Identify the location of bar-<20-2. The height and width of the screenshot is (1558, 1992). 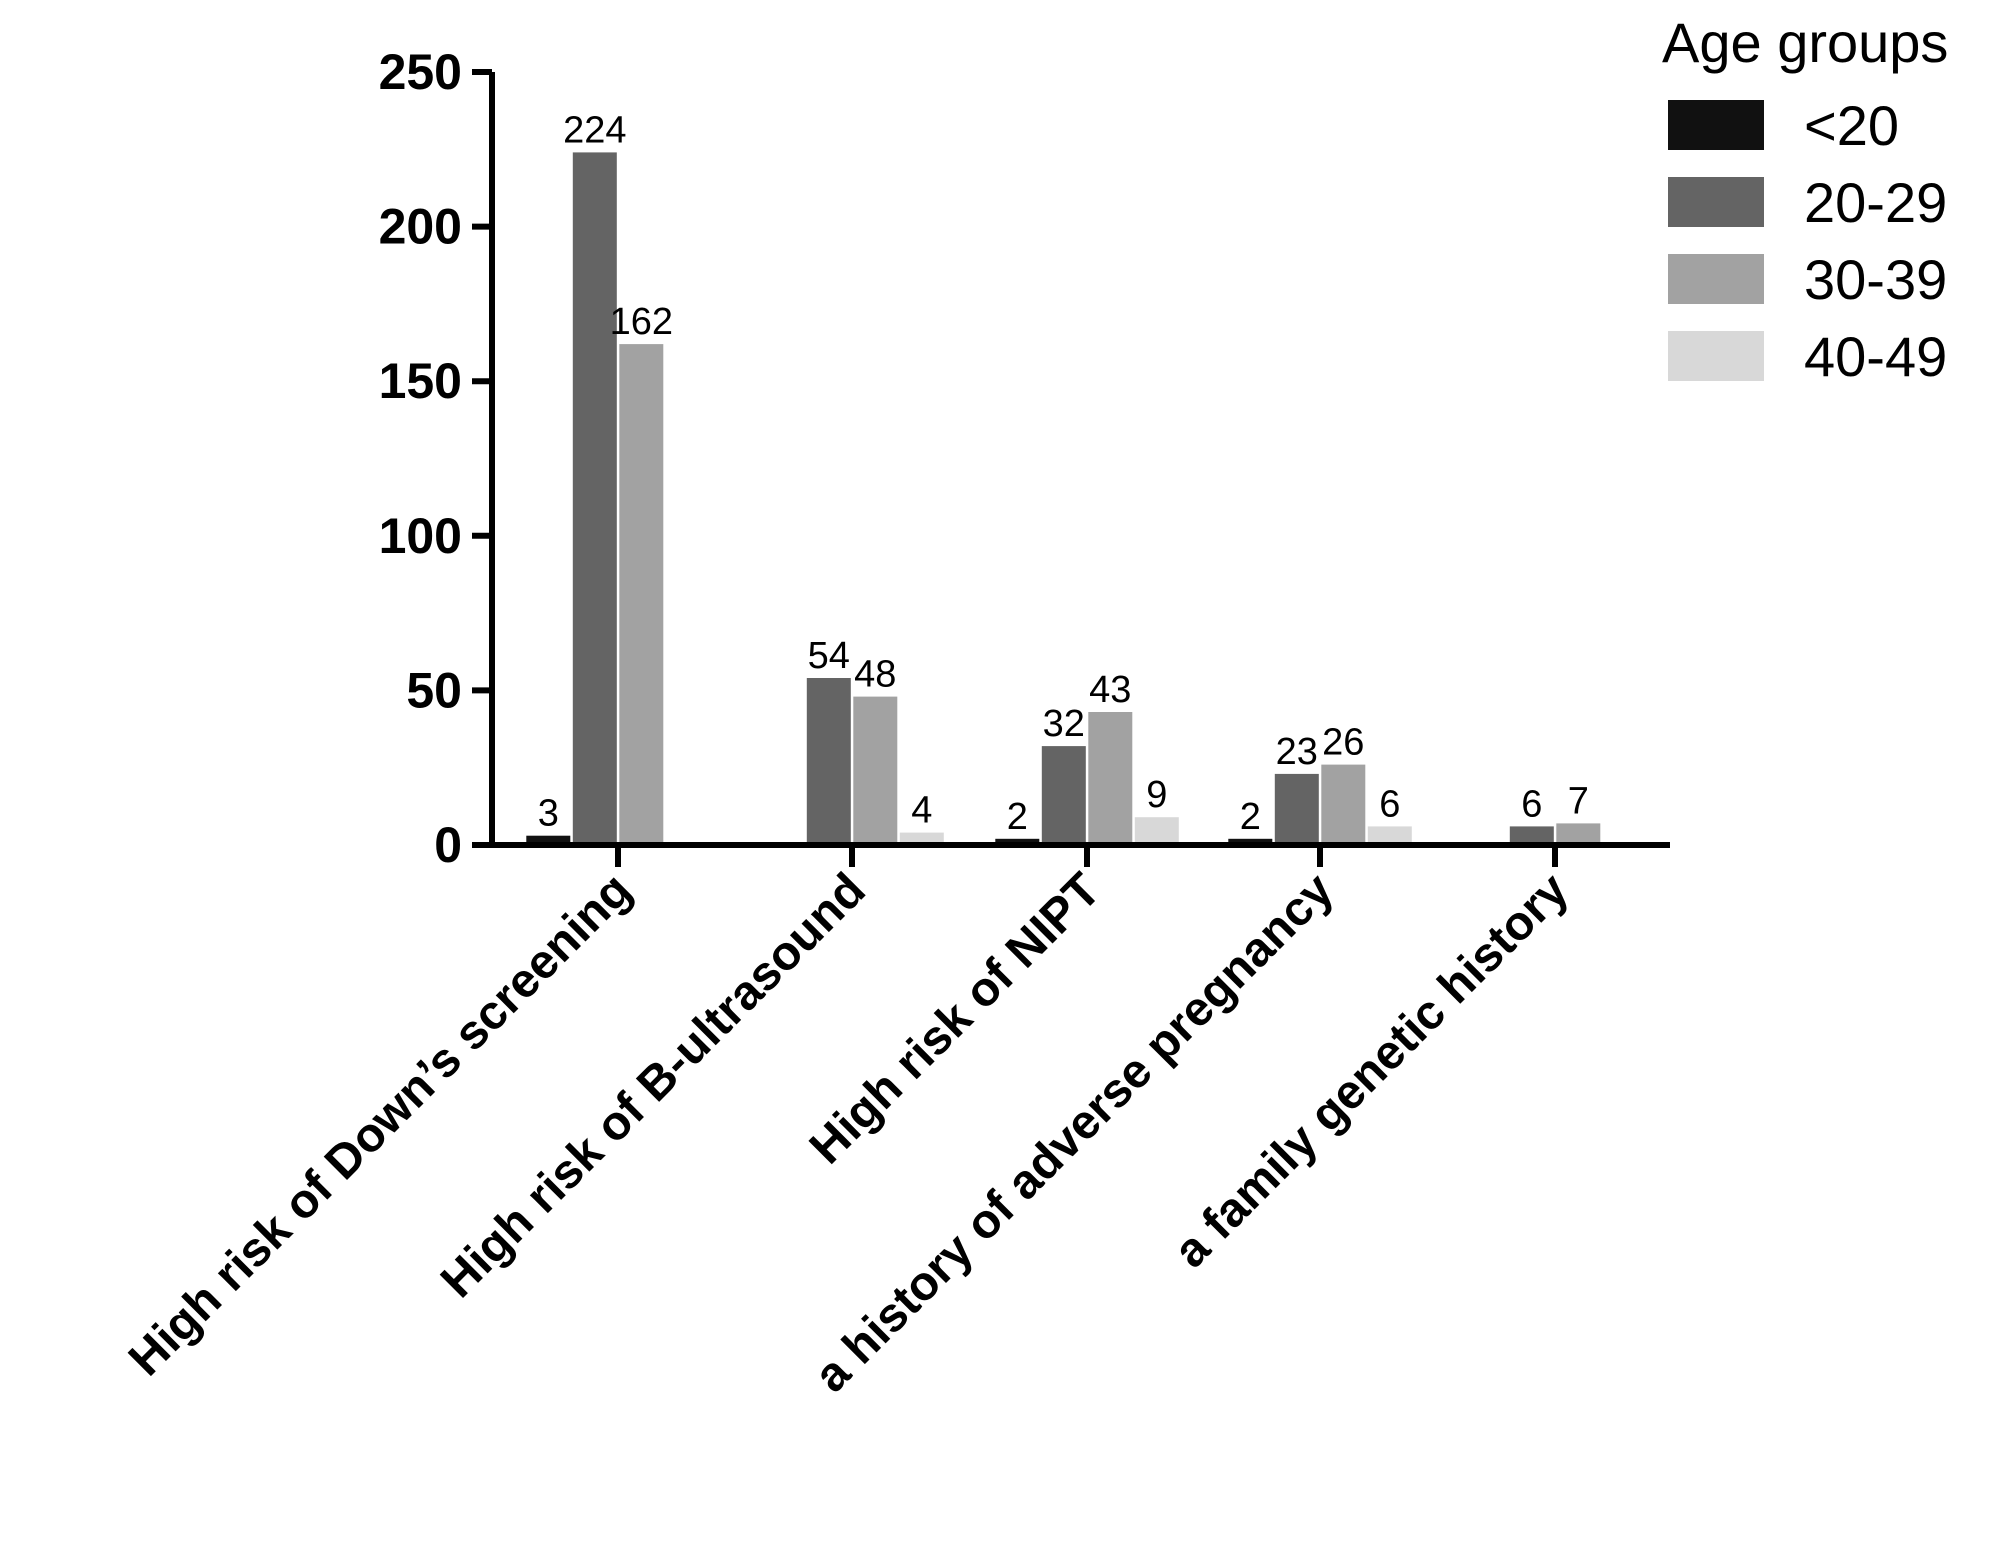
(1017, 841).